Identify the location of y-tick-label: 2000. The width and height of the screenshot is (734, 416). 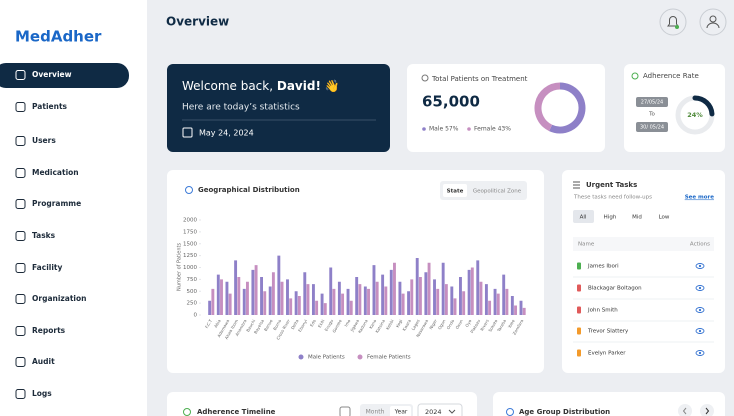
(190, 221).